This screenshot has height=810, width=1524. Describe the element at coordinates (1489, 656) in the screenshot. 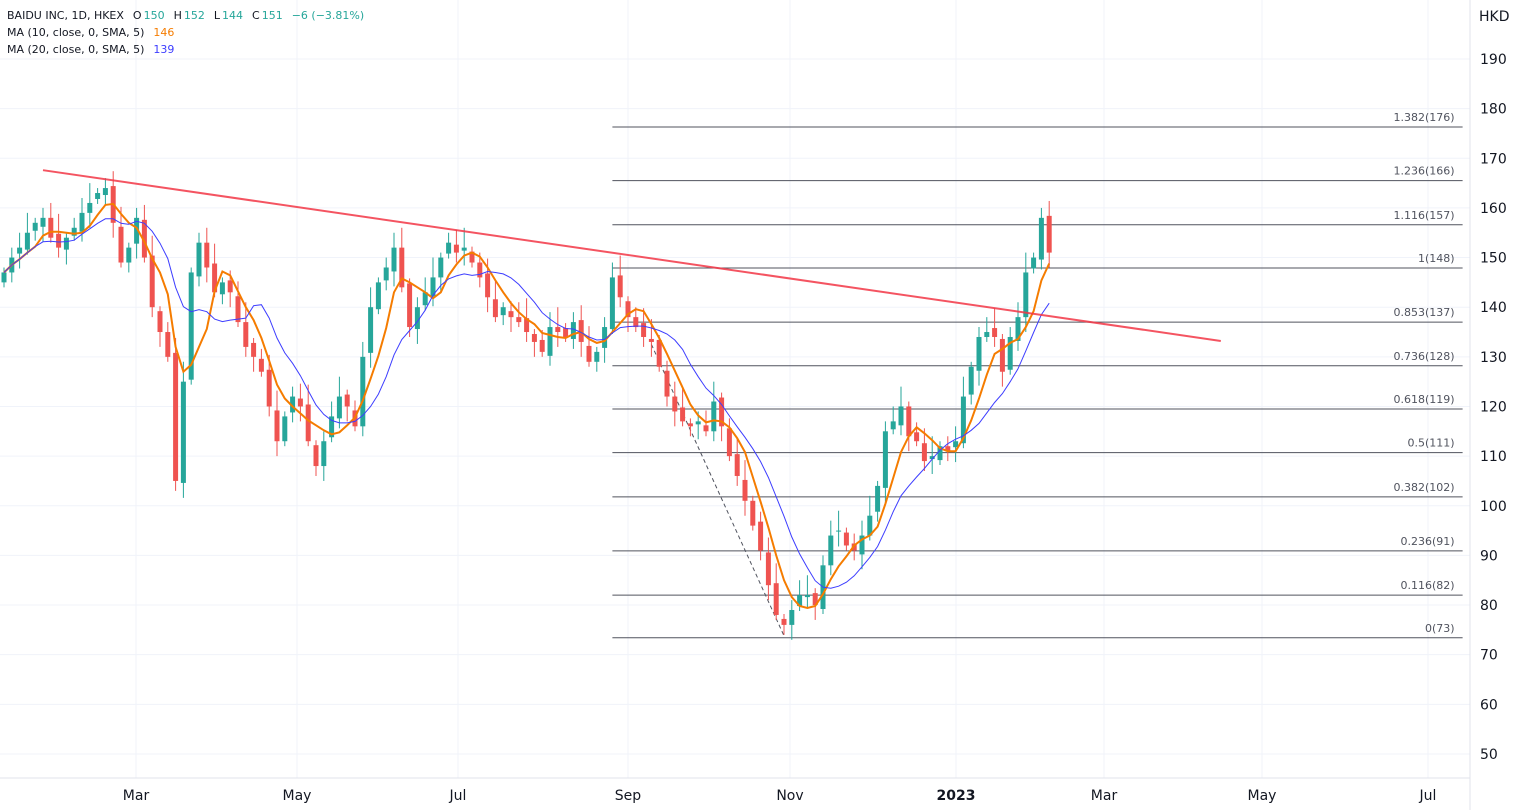

I see `price-tick-label: 70` at that location.